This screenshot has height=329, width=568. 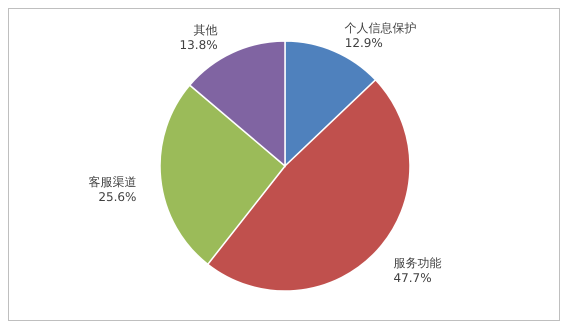 What do you see at coordinates (199, 45) in the screenshot?
I see `data-label: 13.8%` at bounding box center [199, 45].